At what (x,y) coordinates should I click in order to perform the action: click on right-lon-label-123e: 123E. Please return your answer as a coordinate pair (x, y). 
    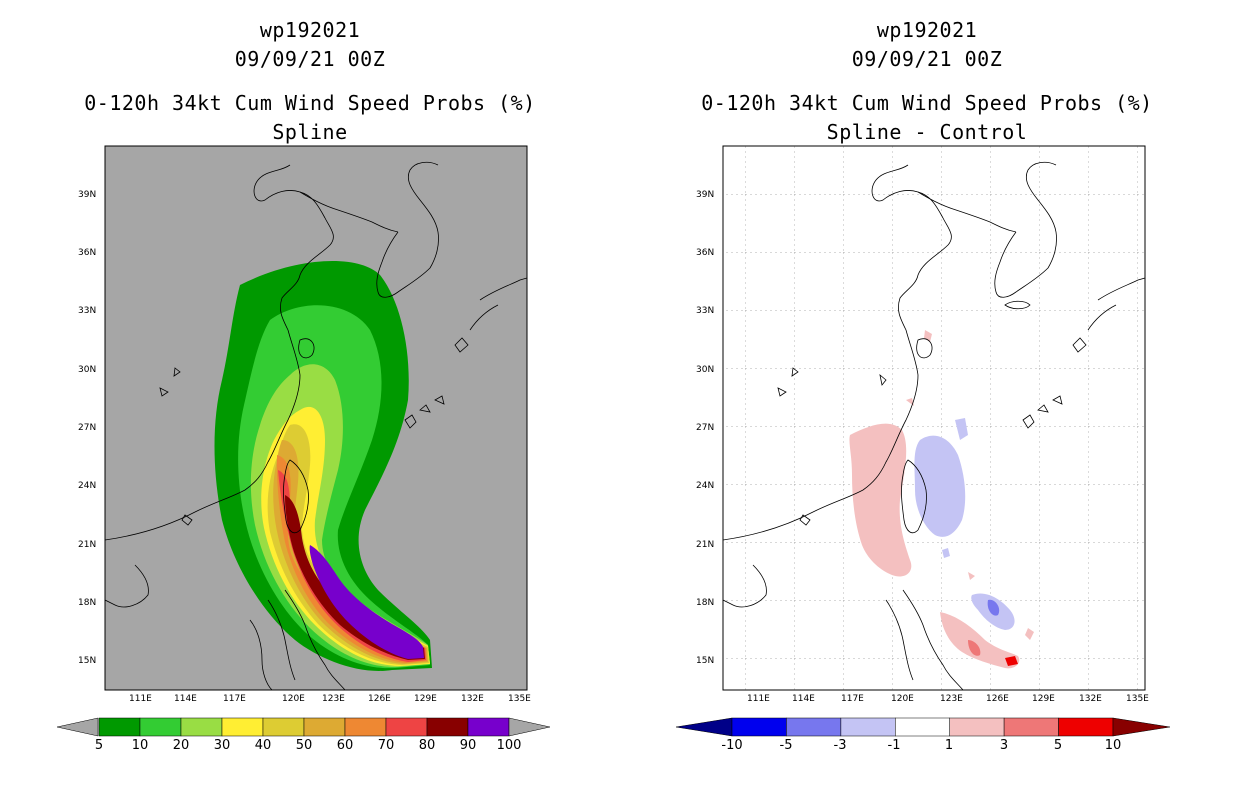
    Looking at the image, I should click on (951, 699).